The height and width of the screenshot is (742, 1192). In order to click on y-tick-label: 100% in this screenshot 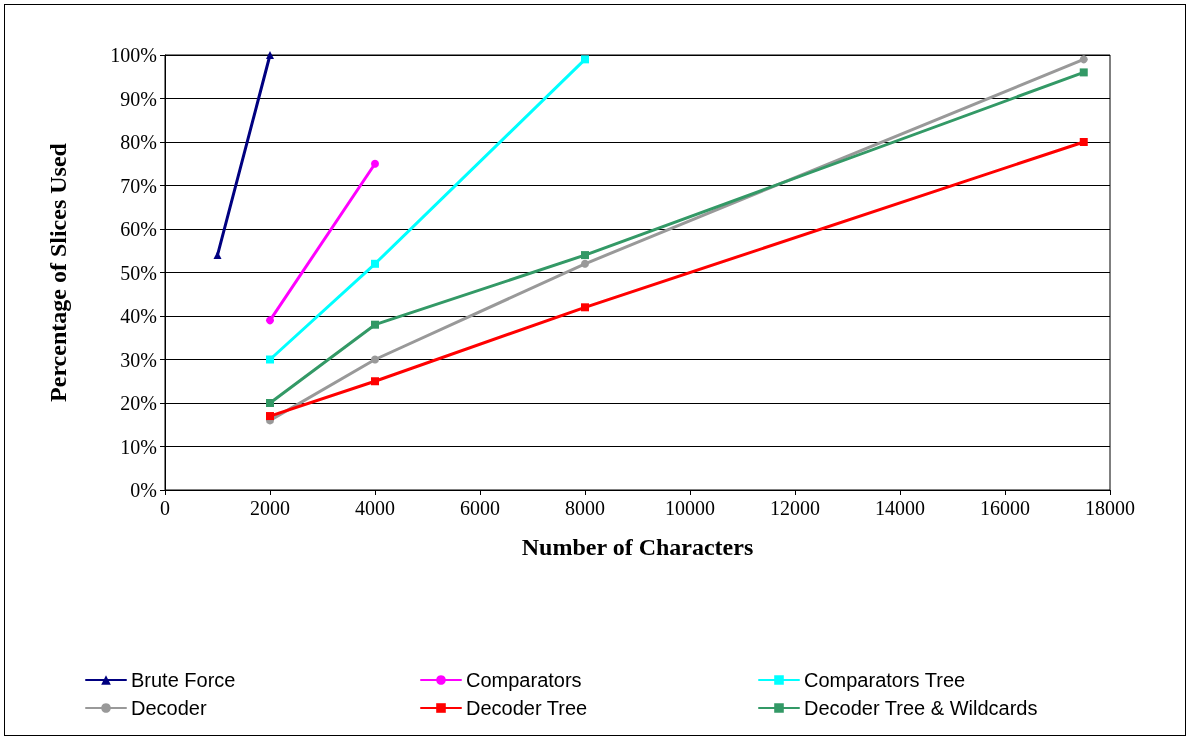, I will do `click(133, 55)`.